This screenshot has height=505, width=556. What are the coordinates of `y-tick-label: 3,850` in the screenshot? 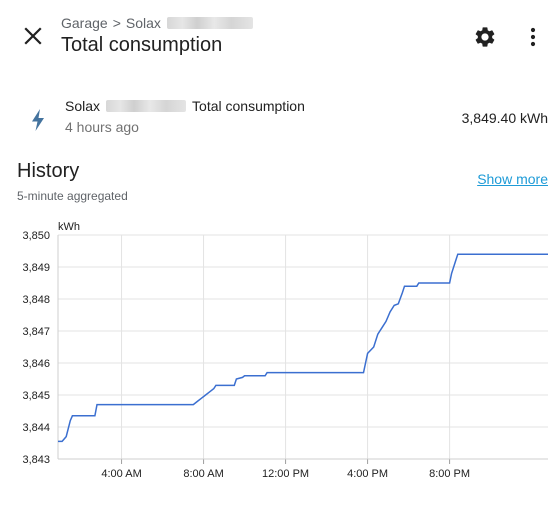 It's located at (36, 236).